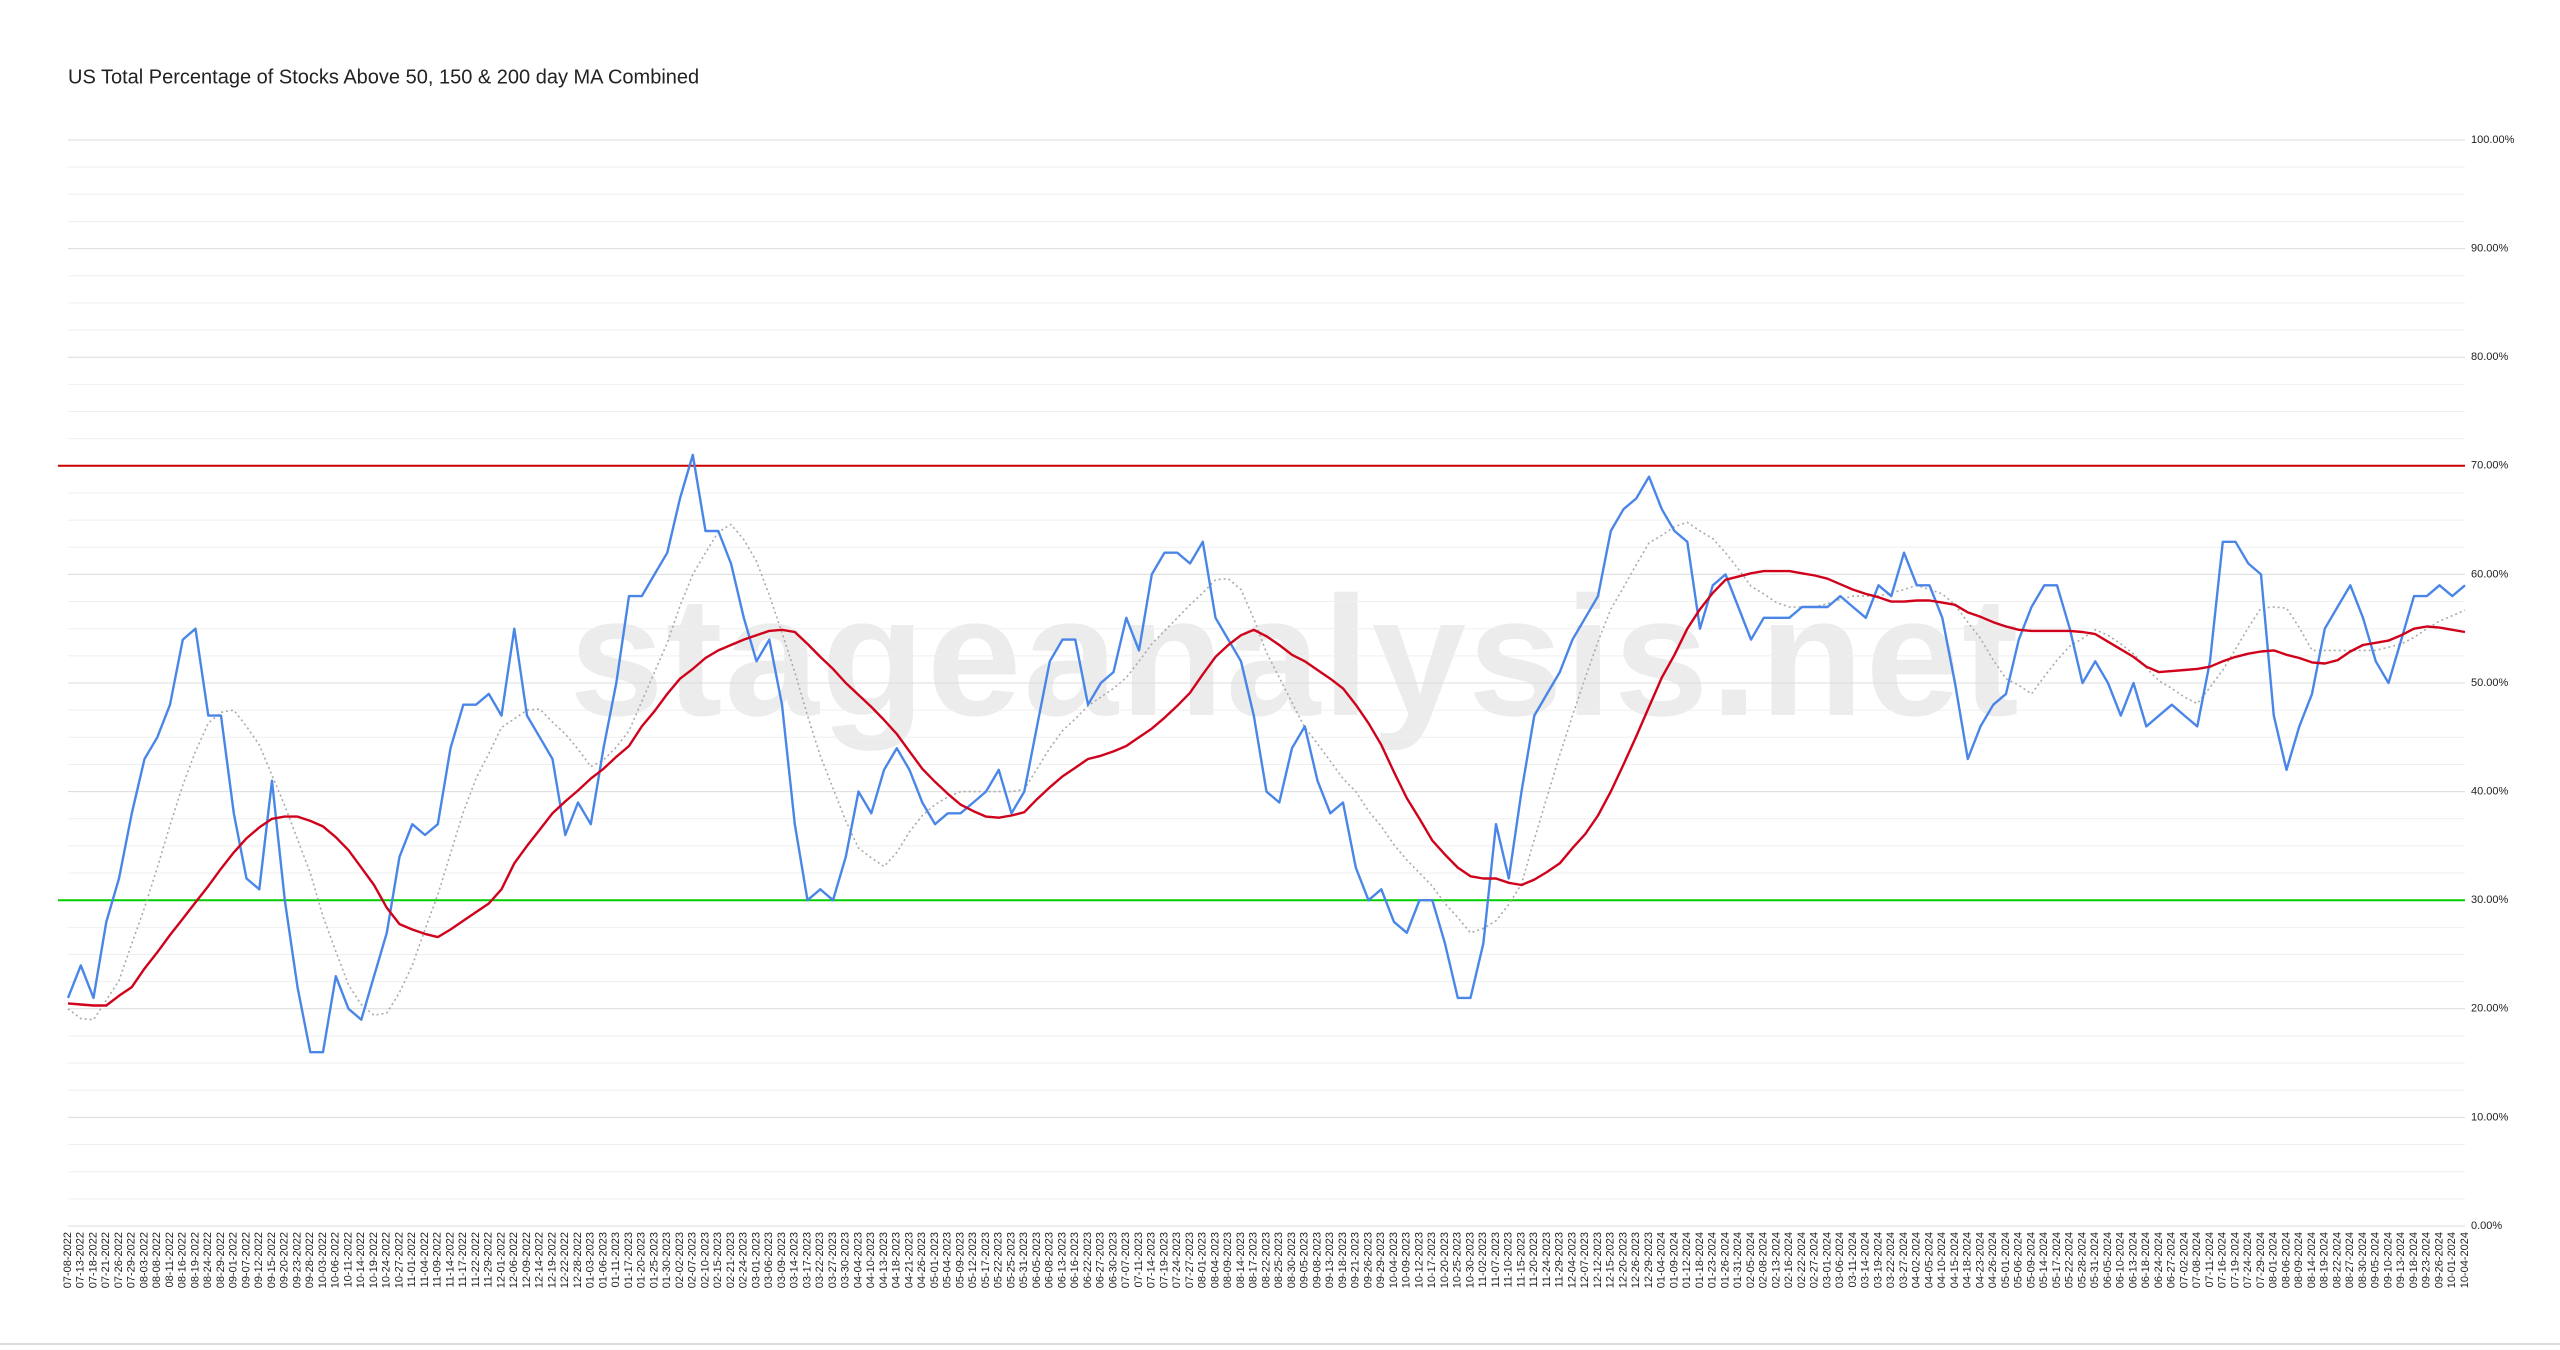 The width and height of the screenshot is (2560, 1350). Describe the element at coordinates (119, 1260) in the screenshot. I see `x-tick-label: 07-26-2022` at that location.